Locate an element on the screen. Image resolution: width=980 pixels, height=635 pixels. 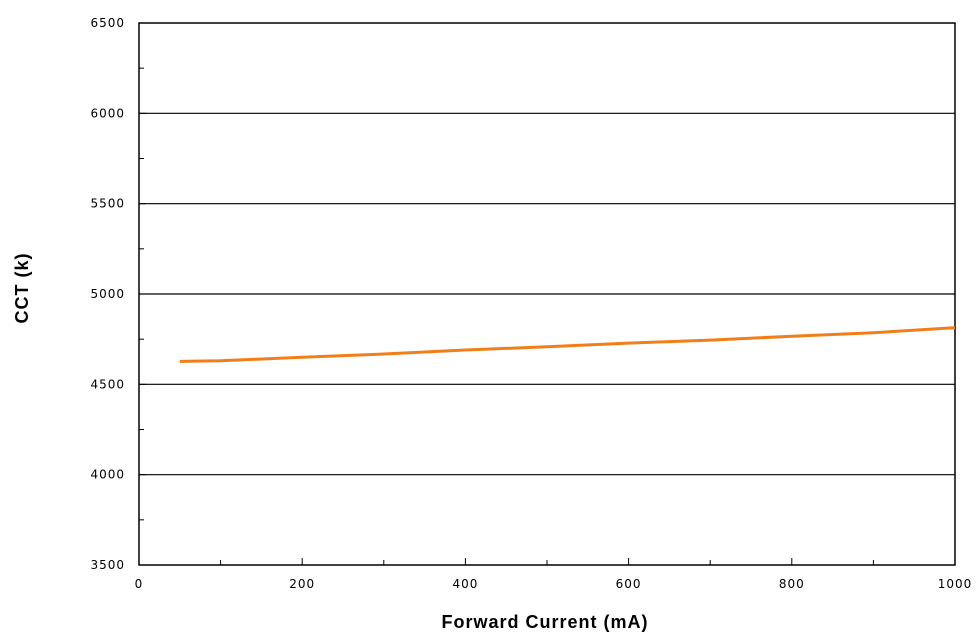
x-tick-label: 400 is located at coordinates (465, 584).